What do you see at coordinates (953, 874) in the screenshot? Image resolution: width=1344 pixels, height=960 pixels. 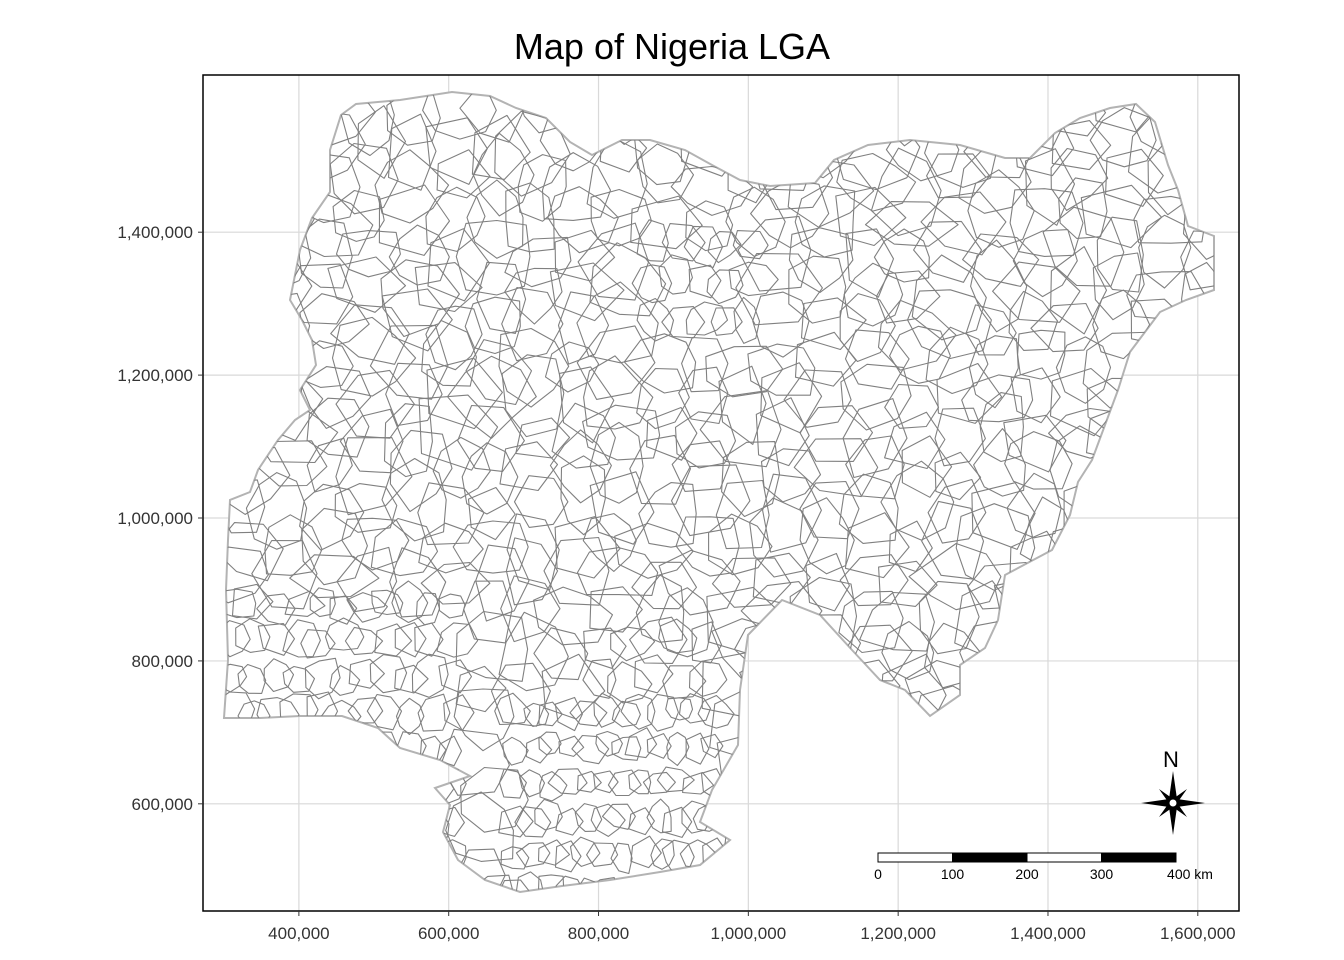 I see `scale-label: 100` at bounding box center [953, 874].